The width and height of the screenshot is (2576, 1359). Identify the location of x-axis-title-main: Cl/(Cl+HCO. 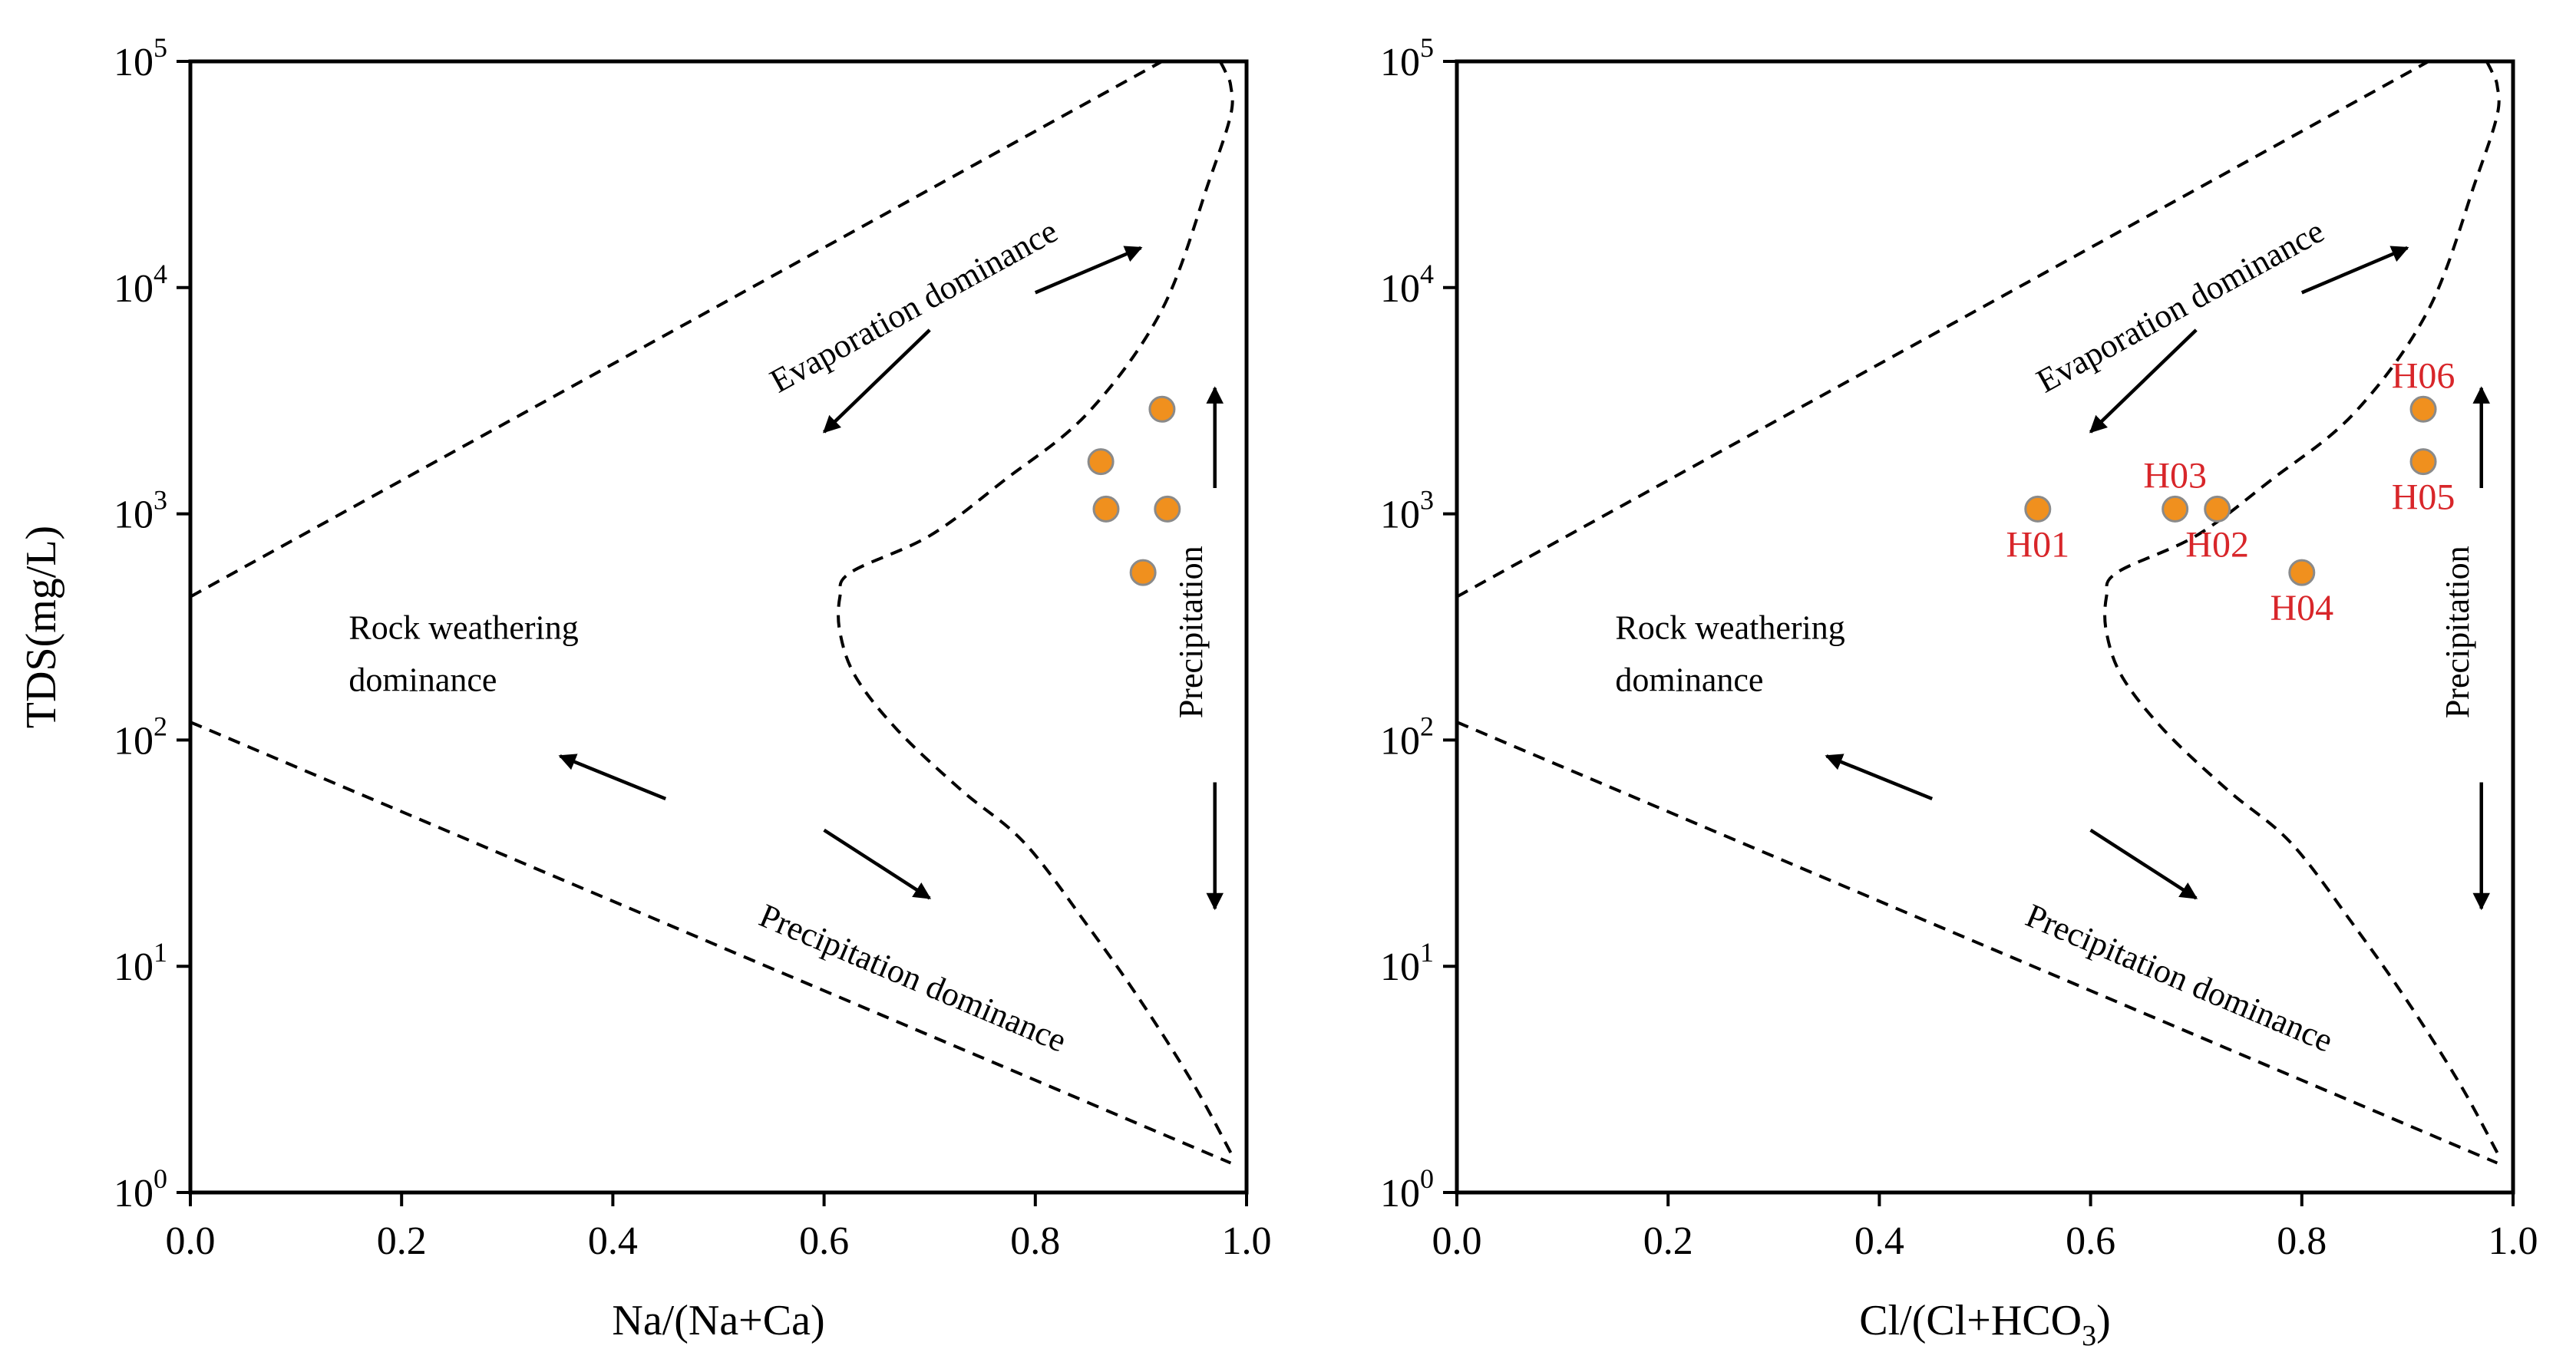
(1971, 1320).